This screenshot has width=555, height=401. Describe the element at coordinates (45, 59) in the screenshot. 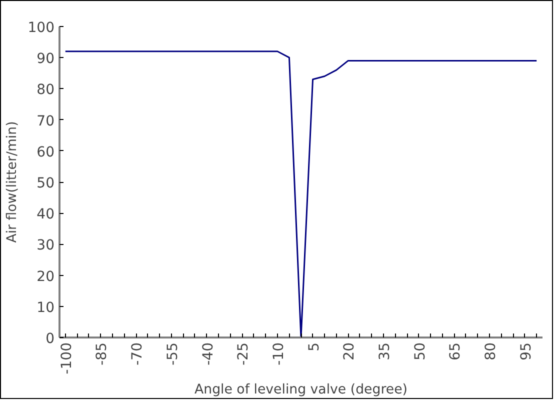

I see `y-tick-label: 90` at that location.